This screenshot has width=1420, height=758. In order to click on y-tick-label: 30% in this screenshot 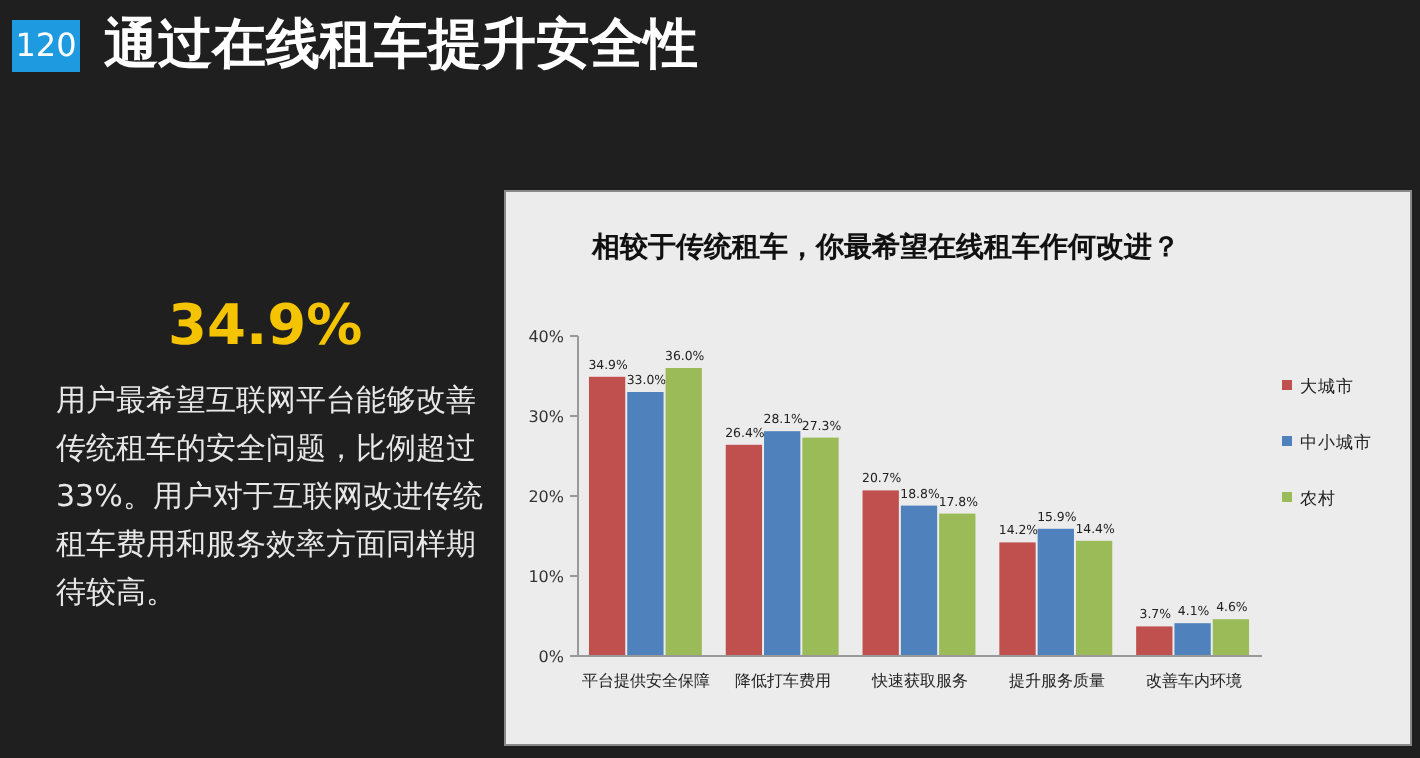, I will do `click(546, 417)`.